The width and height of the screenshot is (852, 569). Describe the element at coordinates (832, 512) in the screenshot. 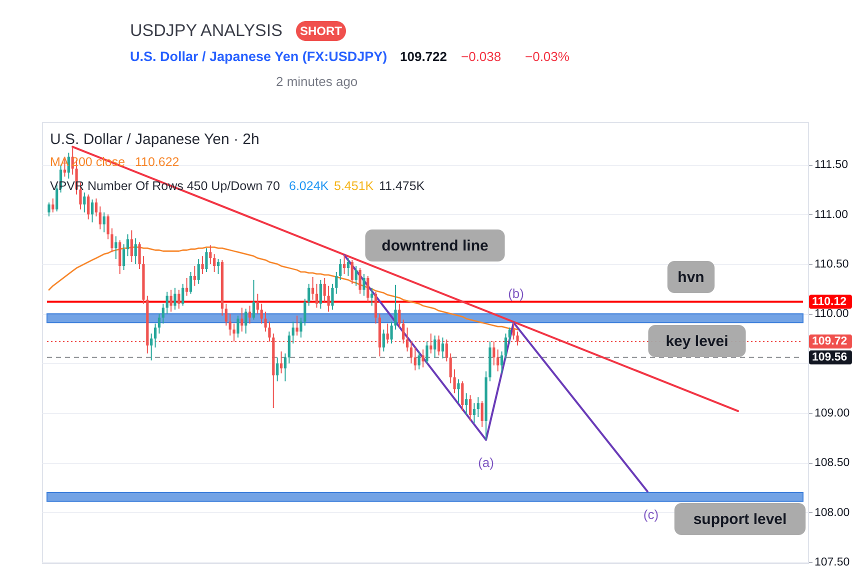

I see `y-tick-label: 108.00` at that location.